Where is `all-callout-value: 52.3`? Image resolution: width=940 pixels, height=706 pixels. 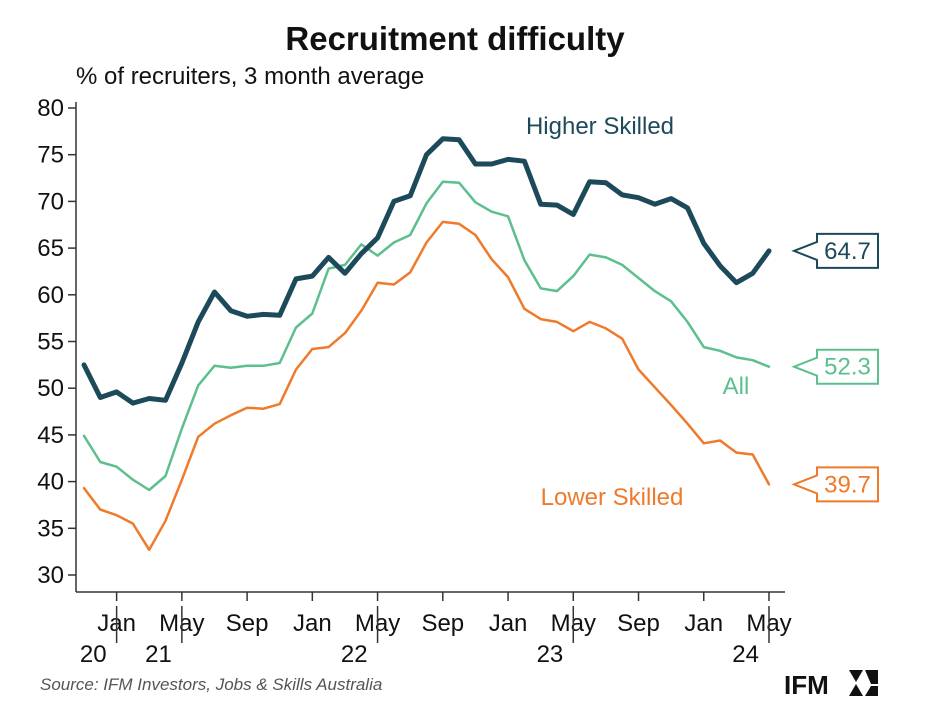 all-callout-value: 52.3 is located at coordinates (847, 367).